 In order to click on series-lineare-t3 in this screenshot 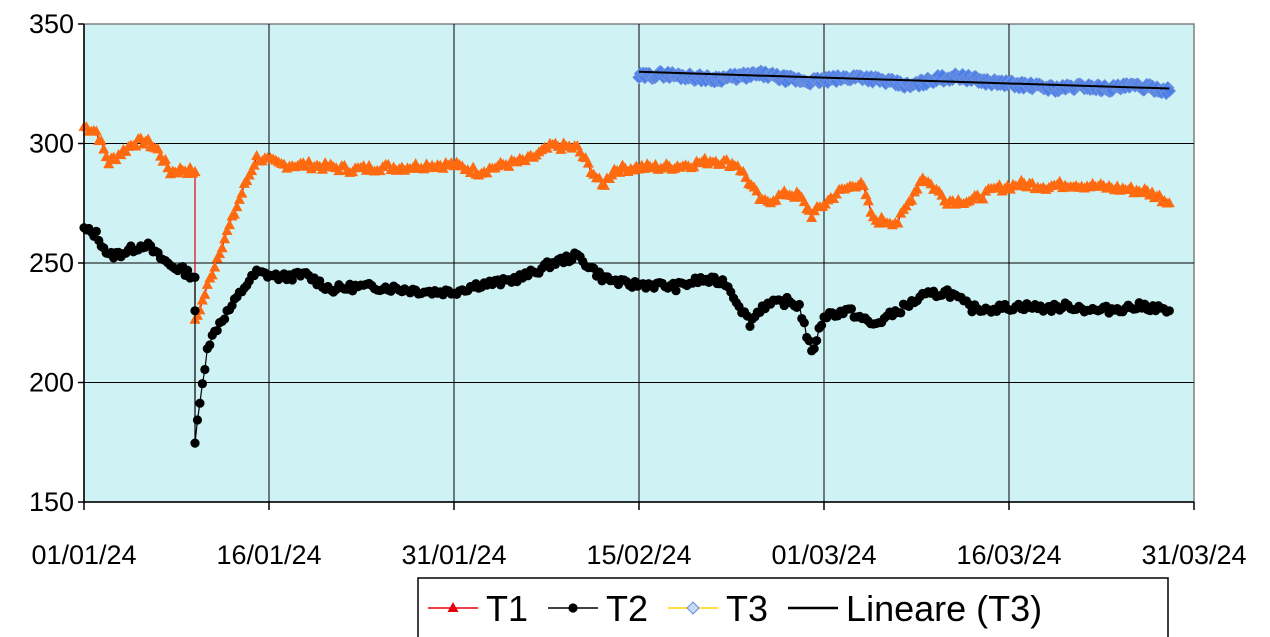, I will do `click(904, 80)`.